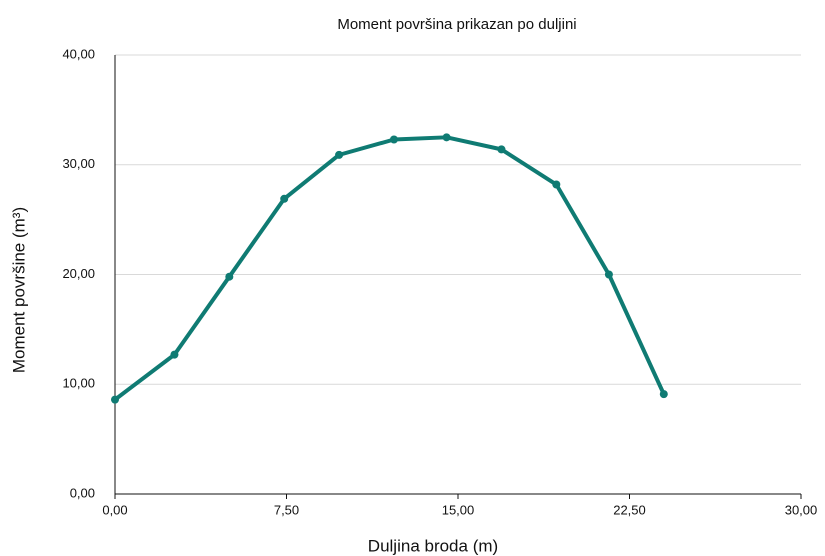 This screenshot has height=556, width=825. What do you see at coordinates (18, 290) in the screenshot?
I see `y-axis-label: Moment površine (m³)` at bounding box center [18, 290].